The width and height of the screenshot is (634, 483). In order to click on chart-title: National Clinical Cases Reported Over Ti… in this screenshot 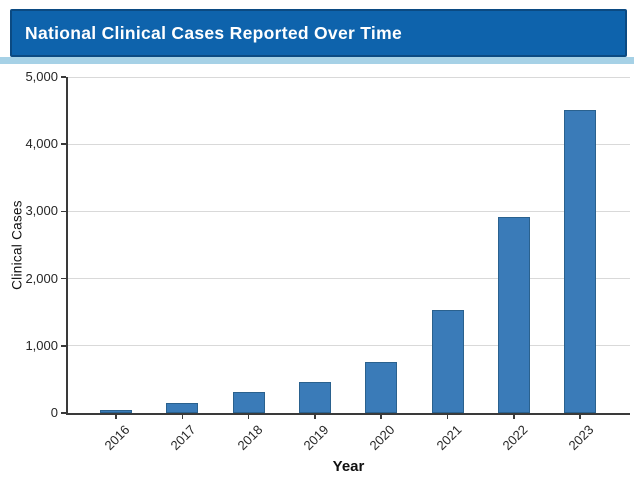, I will do `click(213, 32)`.